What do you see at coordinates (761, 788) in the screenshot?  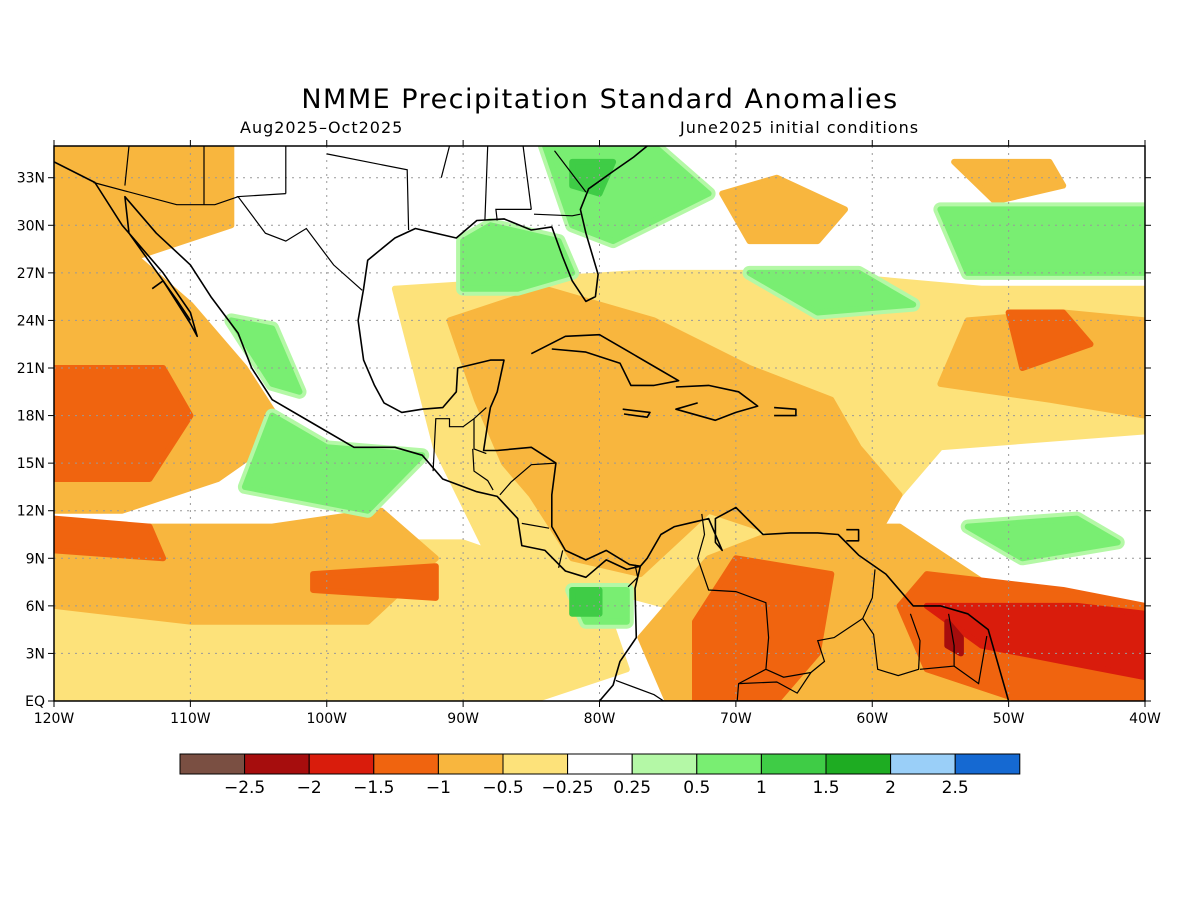 I see `colorbar-label: 1` at bounding box center [761, 788].